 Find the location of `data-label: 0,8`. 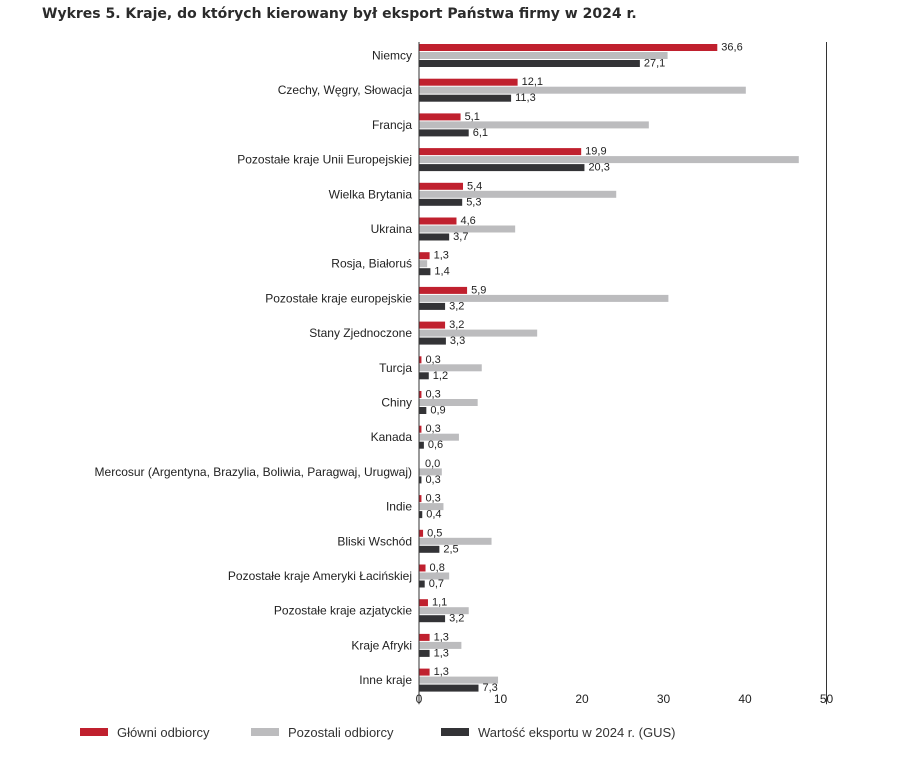

data-label: 0,8 is located at coordinates (437, 568).